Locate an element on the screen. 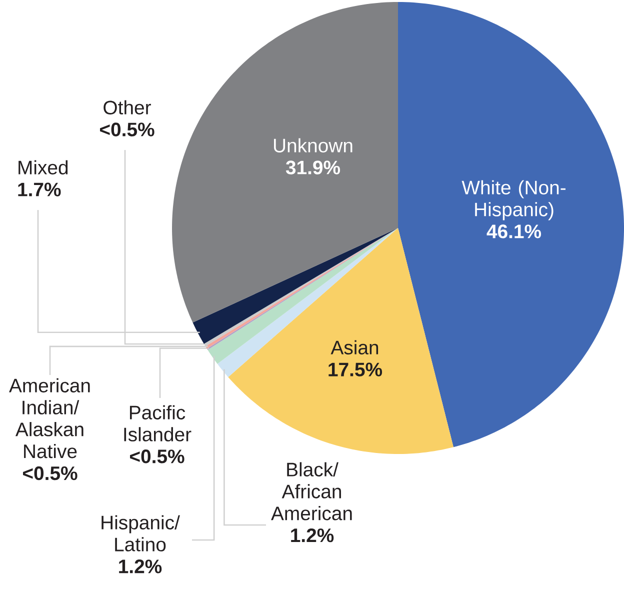  slice-label: Pacific Islander is located at coordinates (158, 423).